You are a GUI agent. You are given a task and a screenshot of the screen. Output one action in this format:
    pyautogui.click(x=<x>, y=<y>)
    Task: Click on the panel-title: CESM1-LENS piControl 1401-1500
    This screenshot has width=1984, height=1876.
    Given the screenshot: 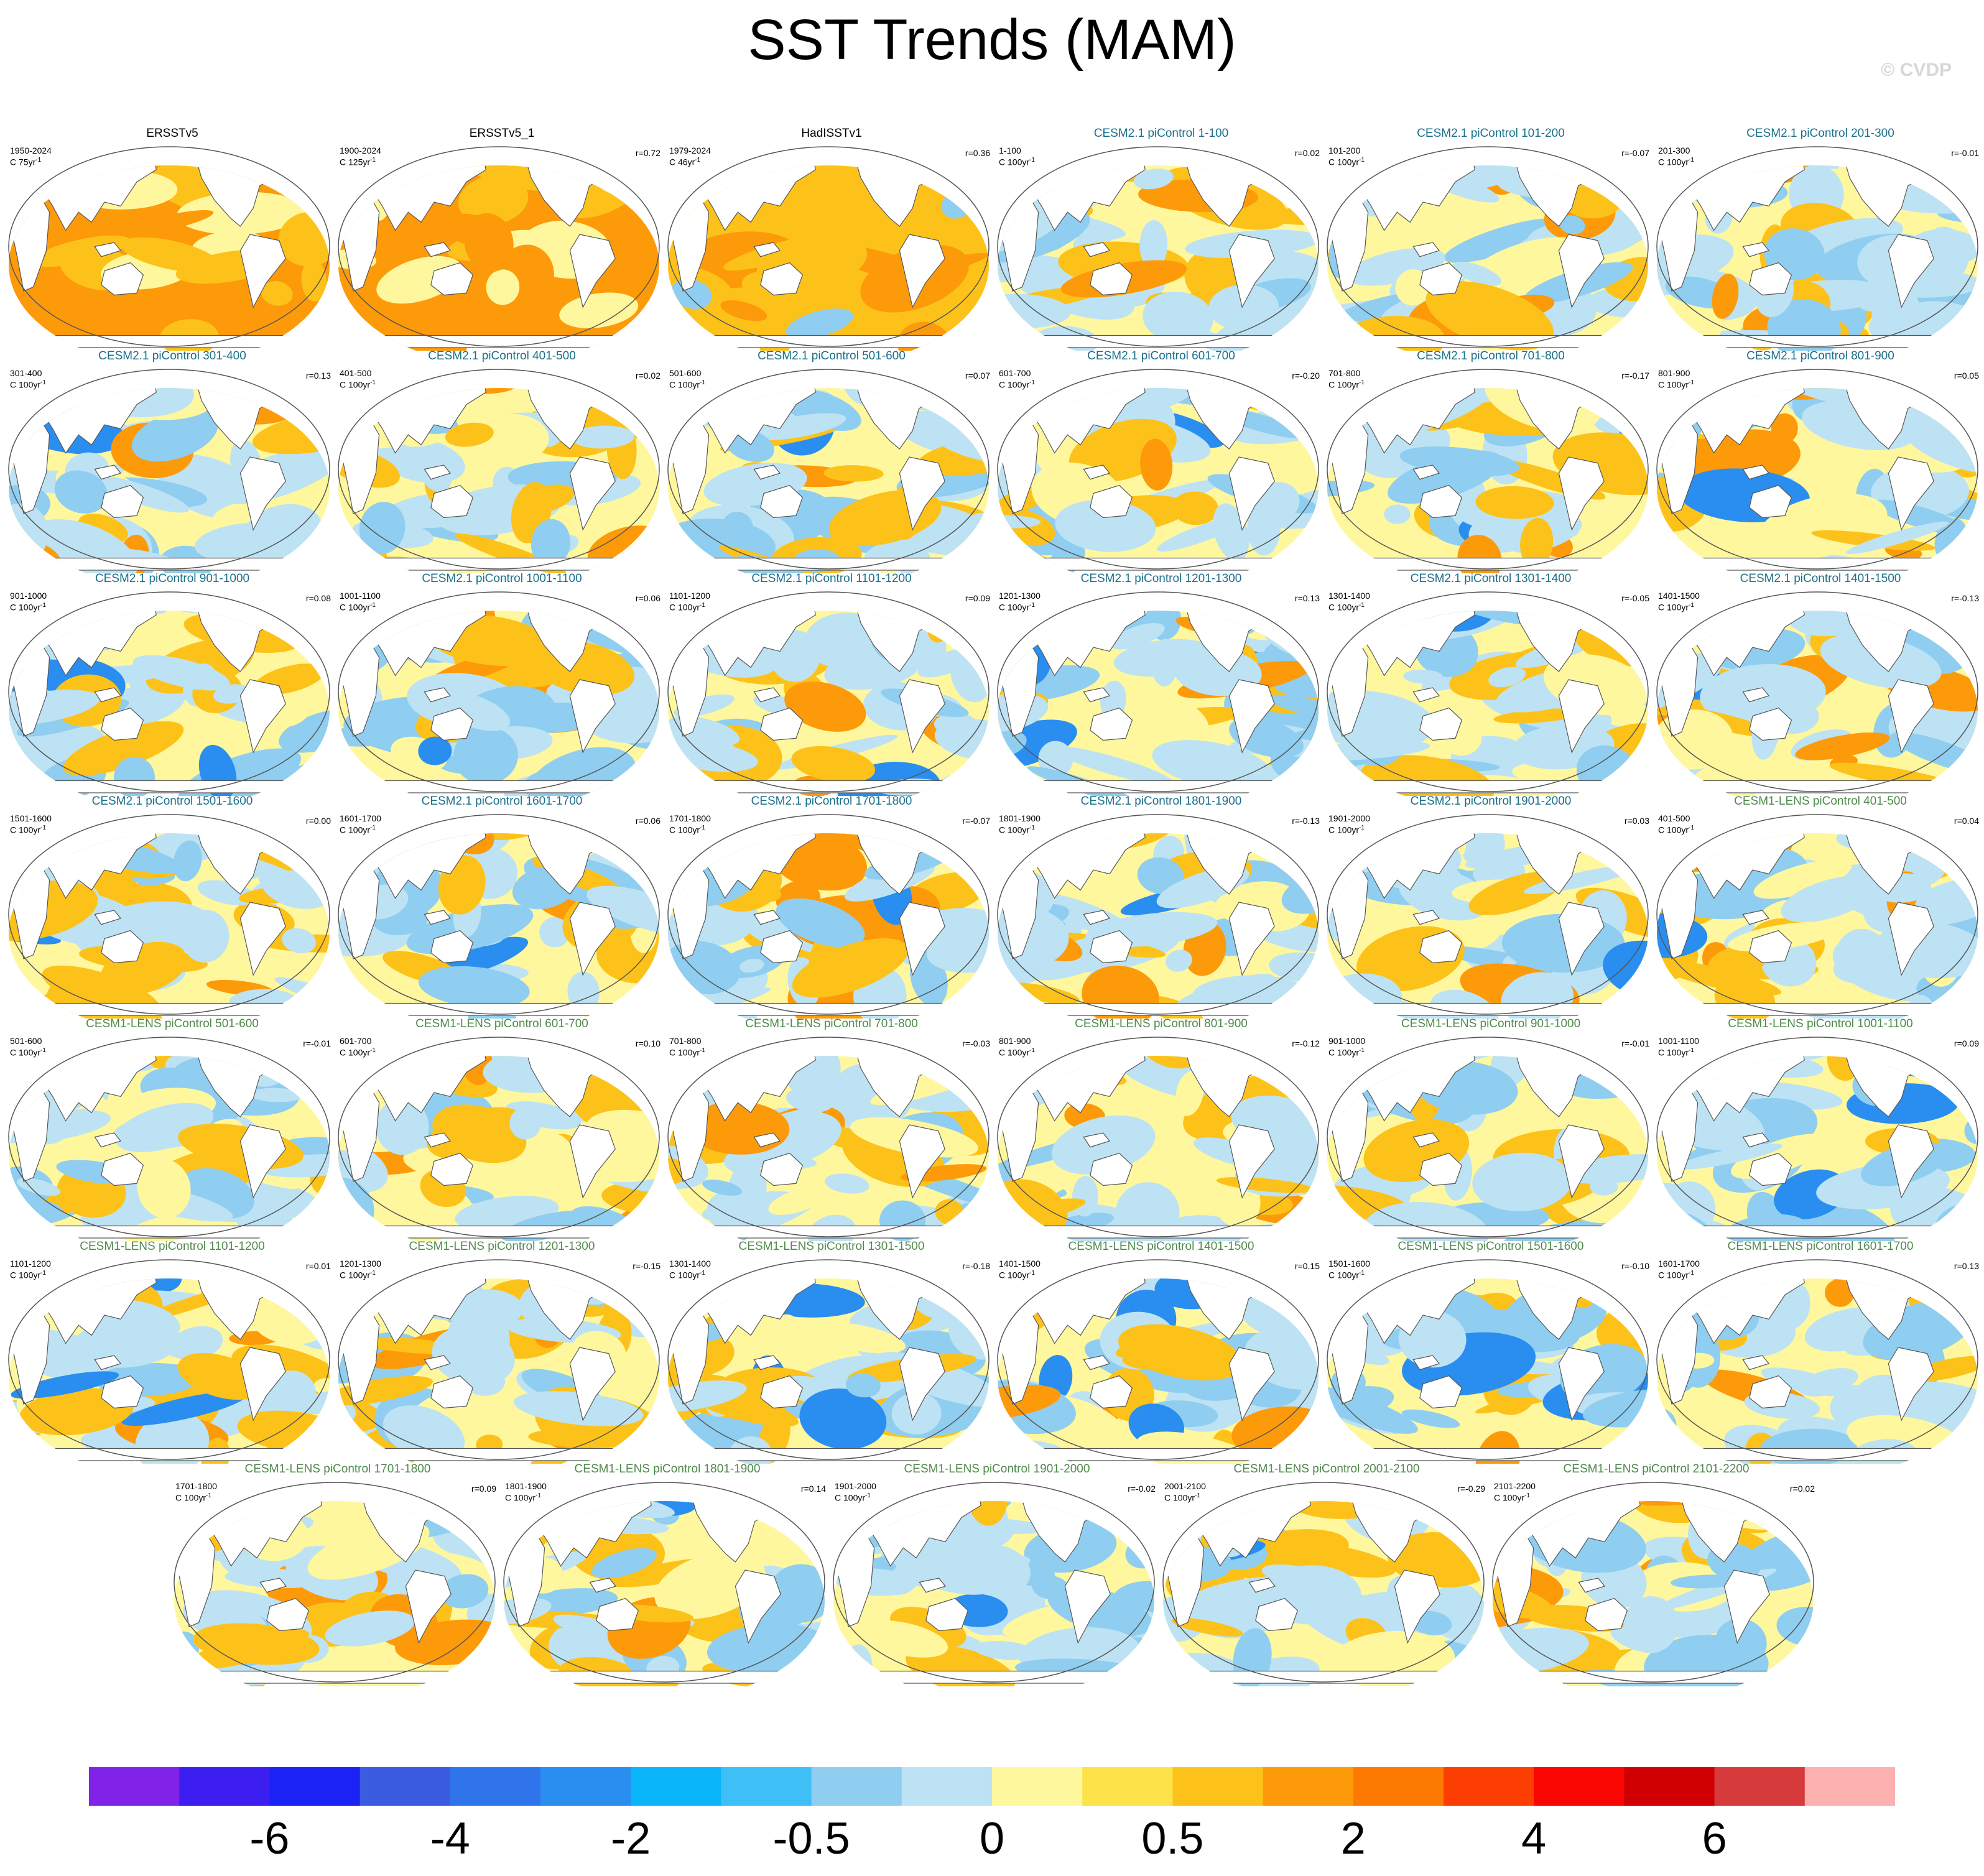 What is the action you would take?
    pyautogui.click(x=1161, y=1246)
    